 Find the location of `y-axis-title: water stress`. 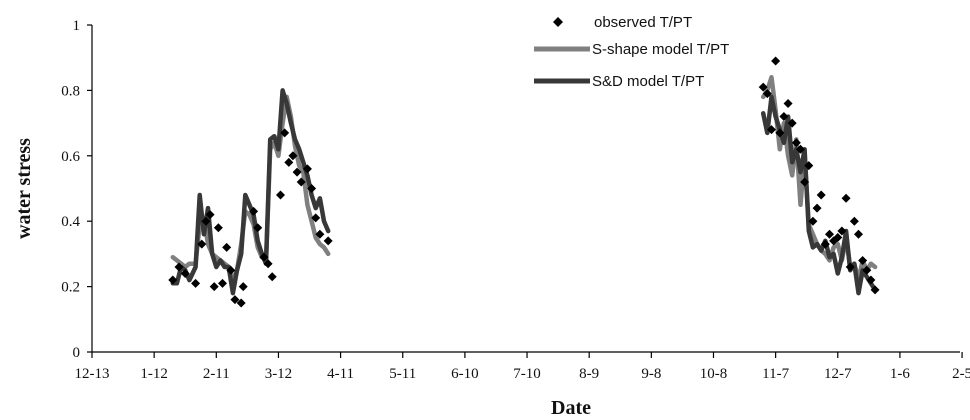

y-axis-title: water stress is located at coordinates (24, 188).